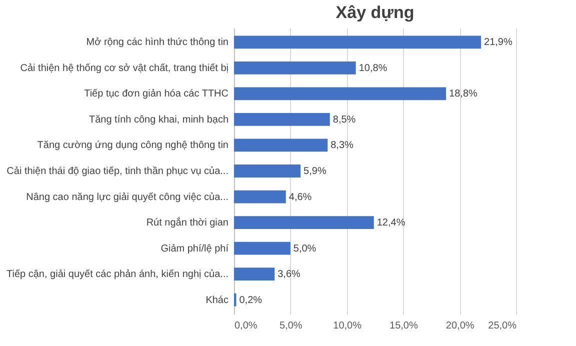 The width and height of the screenshot is (576, 346). I want to click on y-tick-label: Khác, so click(217, 300).